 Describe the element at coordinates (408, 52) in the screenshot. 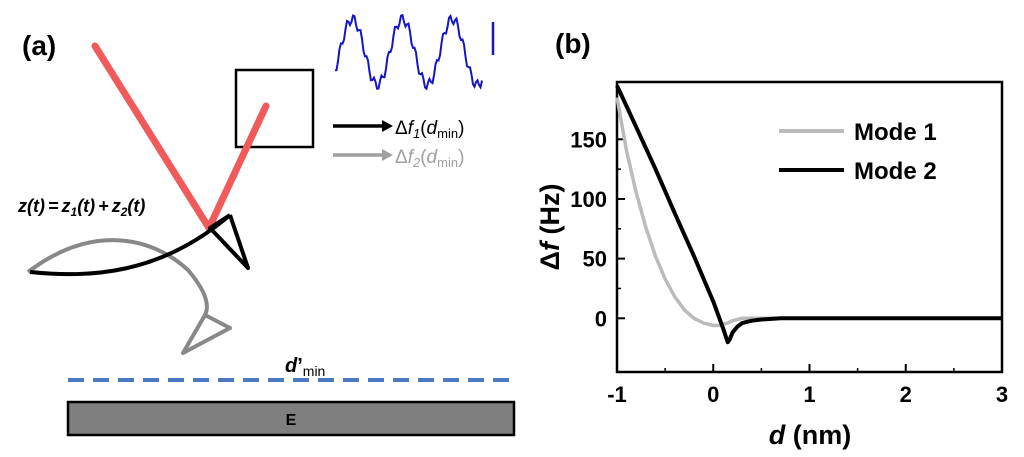

I see `oscillation-signal` at that location.